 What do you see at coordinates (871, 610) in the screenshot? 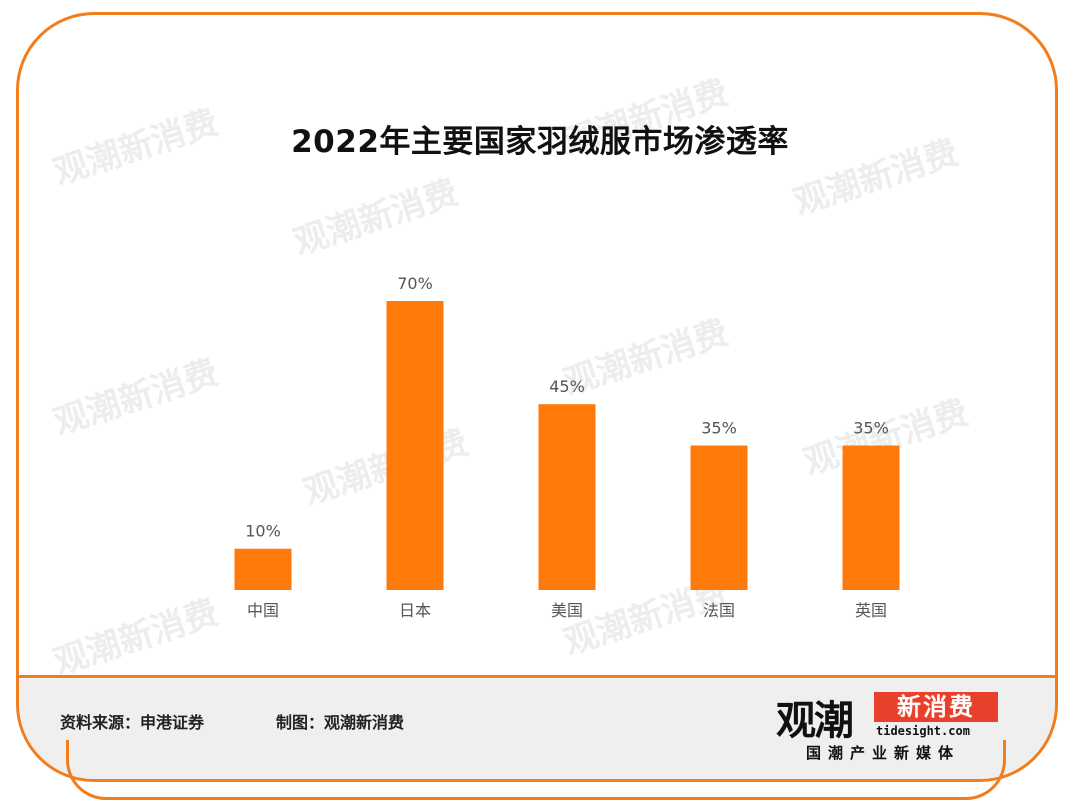
I see `x-tick-label-4: 英国` at bounding box center [871, 610].